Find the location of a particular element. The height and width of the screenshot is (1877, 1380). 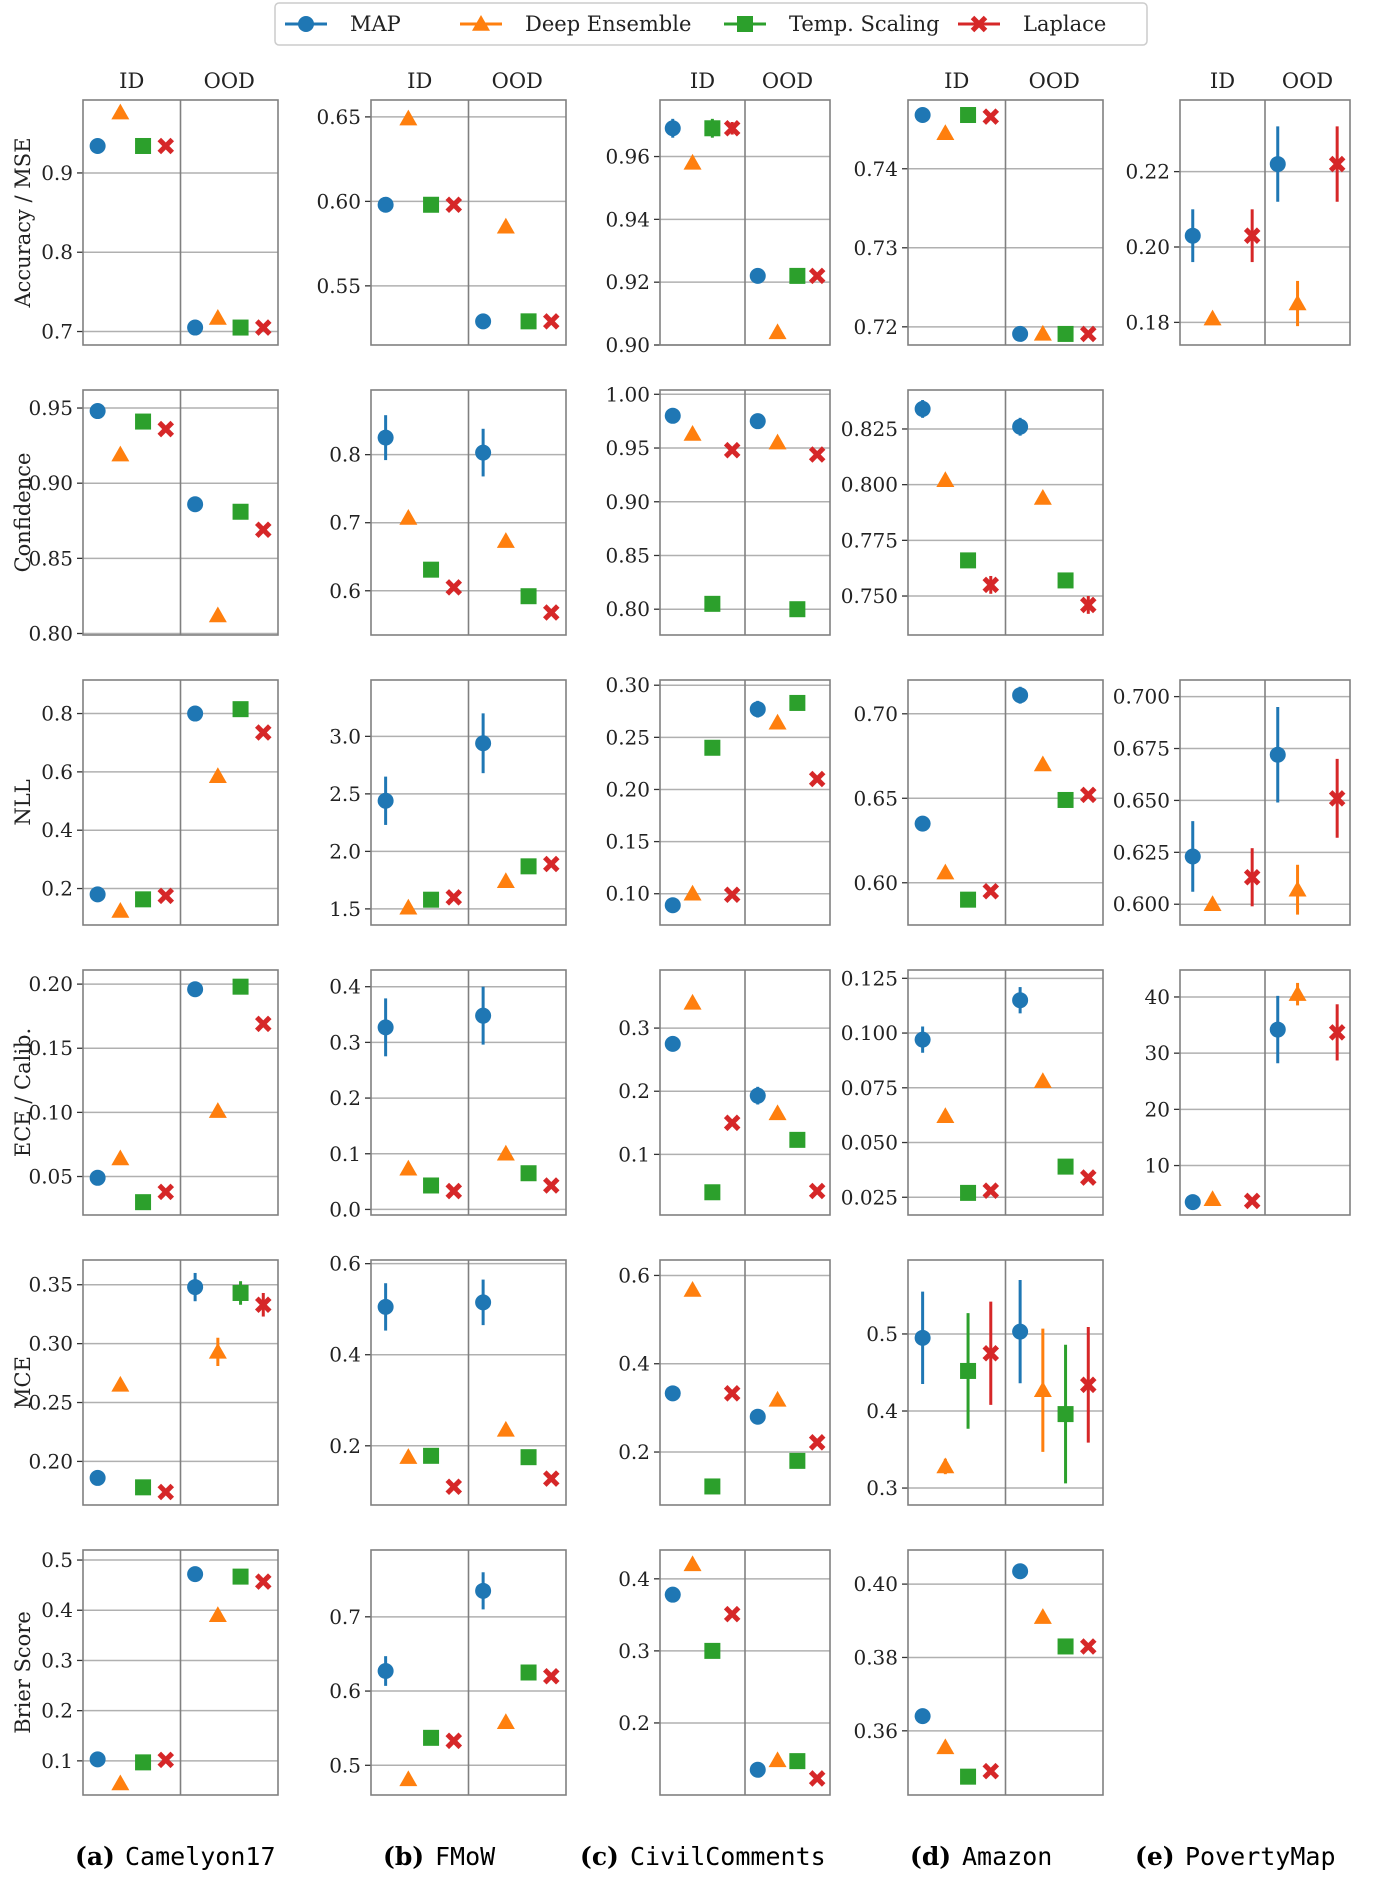

tick-label: 0.70 is located at coordinates (875, 714).